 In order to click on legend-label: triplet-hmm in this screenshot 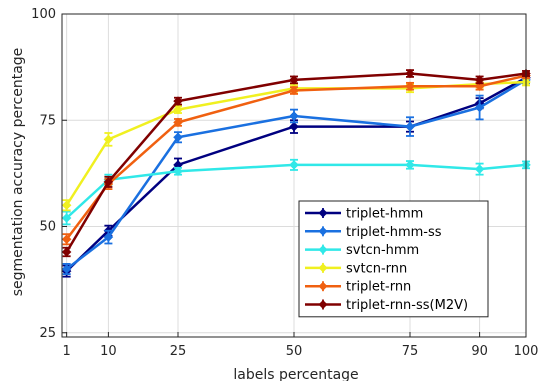, I will do `click(384, 214)`.